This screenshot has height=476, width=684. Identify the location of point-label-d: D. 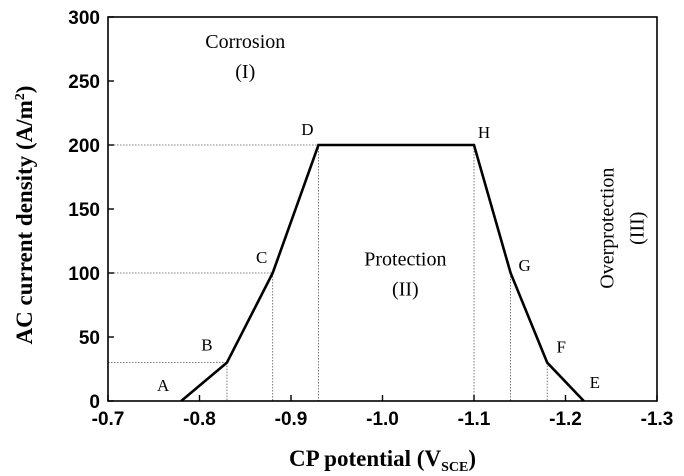
(307, 129).